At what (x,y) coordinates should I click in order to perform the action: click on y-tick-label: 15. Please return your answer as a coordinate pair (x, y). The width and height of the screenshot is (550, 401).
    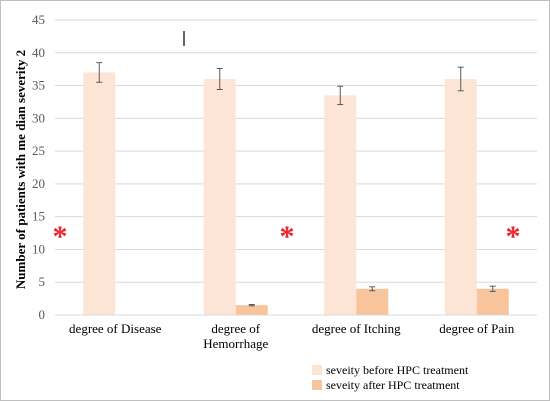
    Looking at the image, I should click on (38, 216).